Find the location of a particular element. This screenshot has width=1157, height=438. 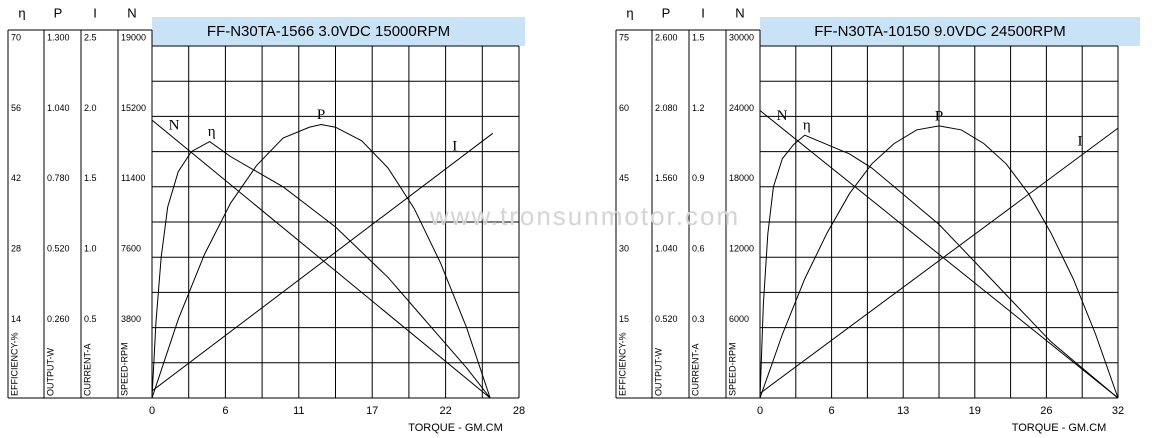

x-tick-label: 26 is located at coordinates (1046, 411).